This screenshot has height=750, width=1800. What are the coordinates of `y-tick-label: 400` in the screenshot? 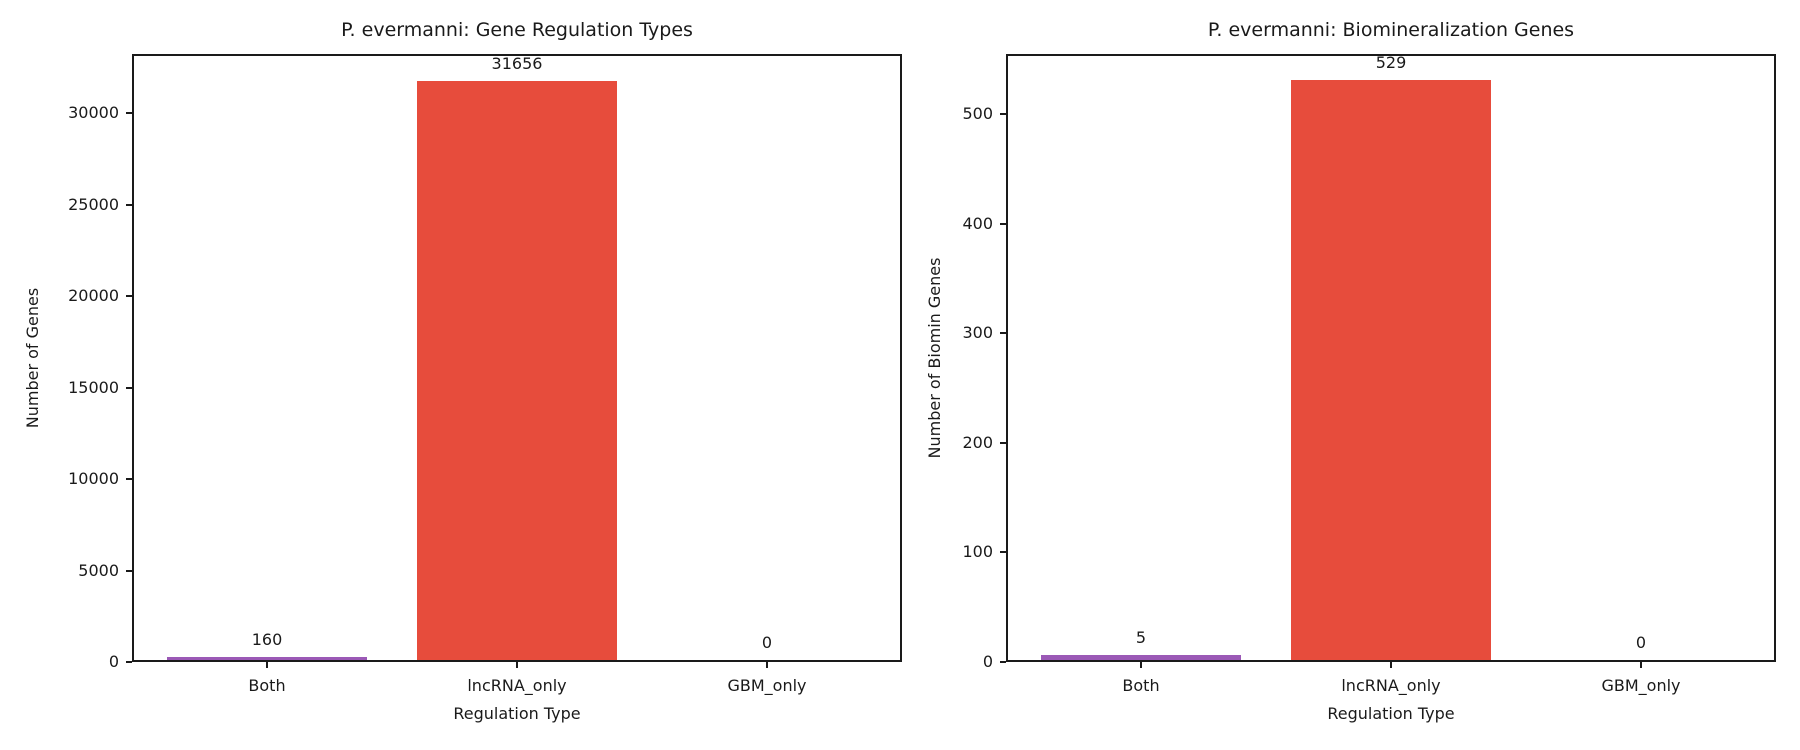 It's located at (977, 223).